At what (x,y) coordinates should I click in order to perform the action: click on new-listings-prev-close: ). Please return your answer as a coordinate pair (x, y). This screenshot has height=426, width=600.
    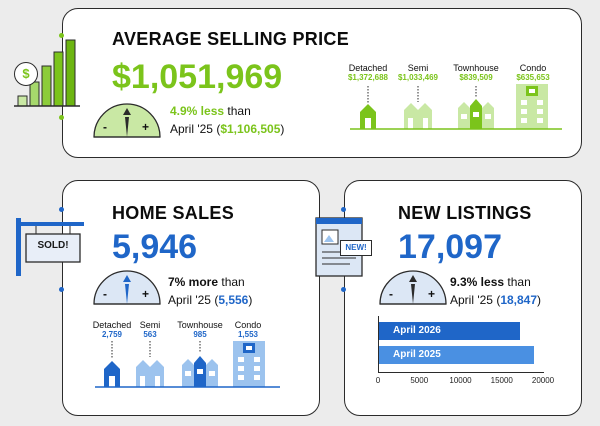
    Looking at the image, I should click on (539, 300).